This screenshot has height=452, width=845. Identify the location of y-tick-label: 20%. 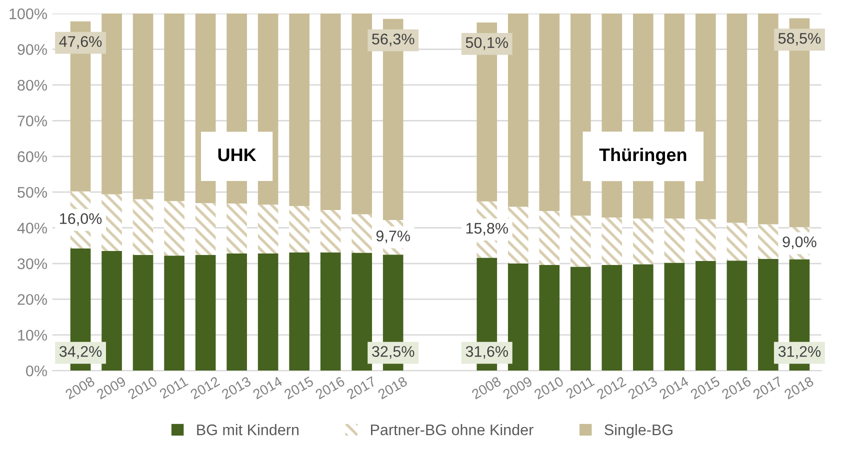
(32, 299).